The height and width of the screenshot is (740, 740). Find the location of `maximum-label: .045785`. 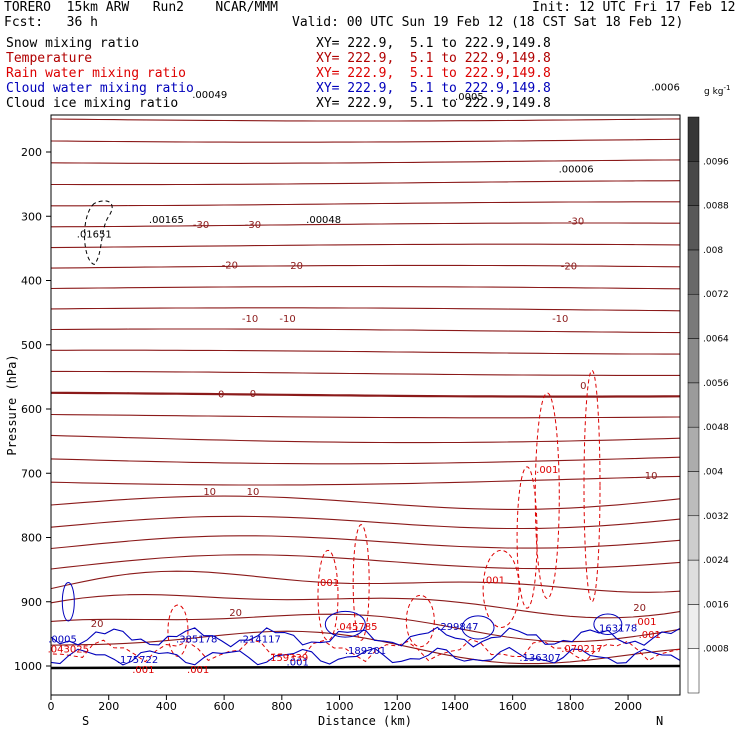

maximum-label: .045785 is located at coordinates (356, 627).